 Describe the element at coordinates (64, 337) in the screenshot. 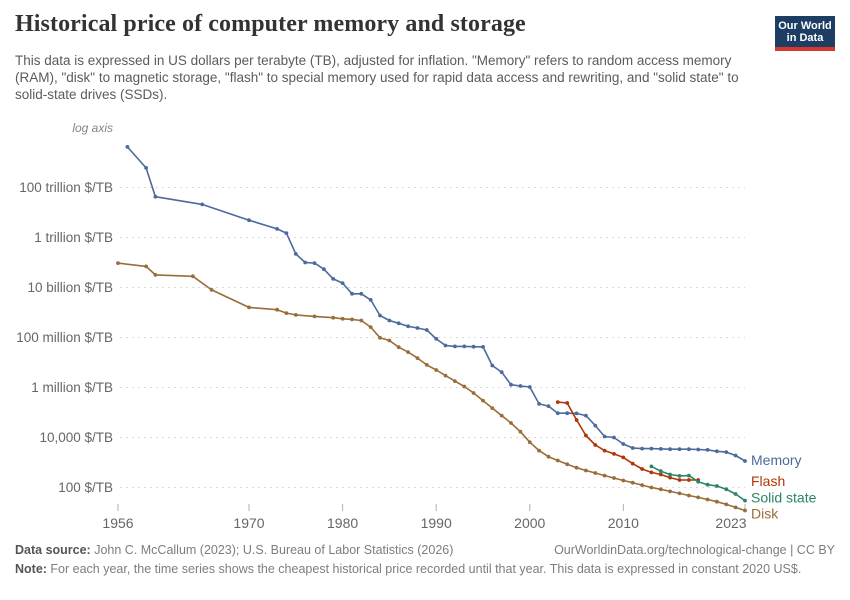

I see `y-axis-tick-label: 100 million $/TB` at that location.